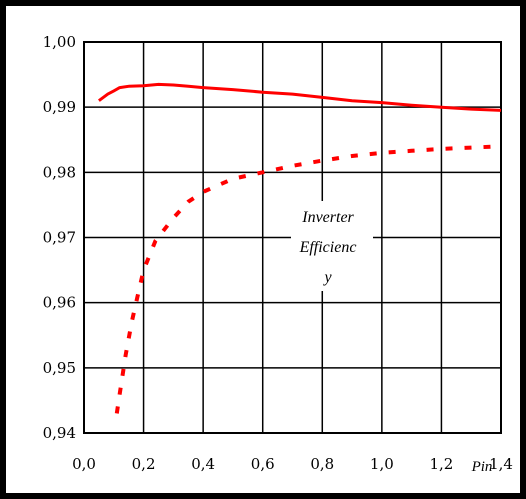 The image size is (526, 499). What do you see at coordinates (59, 368) in the screenshot?
I see `y-tick-label: 0,95` at bounding box center [59, 368].